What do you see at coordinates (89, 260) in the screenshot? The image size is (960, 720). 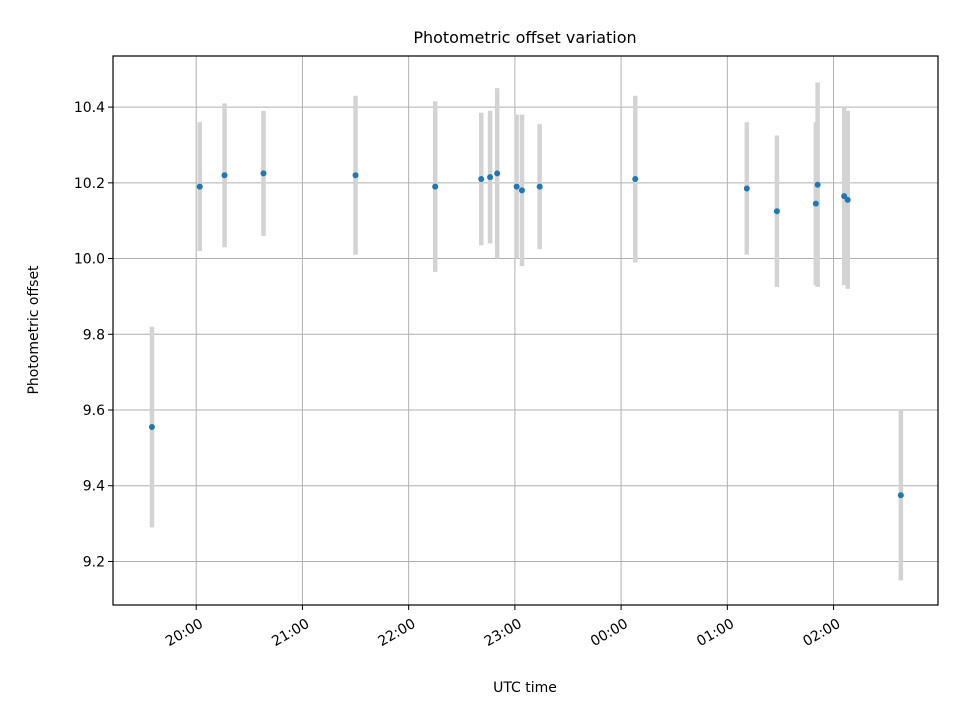 I see `y-tick-label: 10.0` at bounding box center [89, 260].